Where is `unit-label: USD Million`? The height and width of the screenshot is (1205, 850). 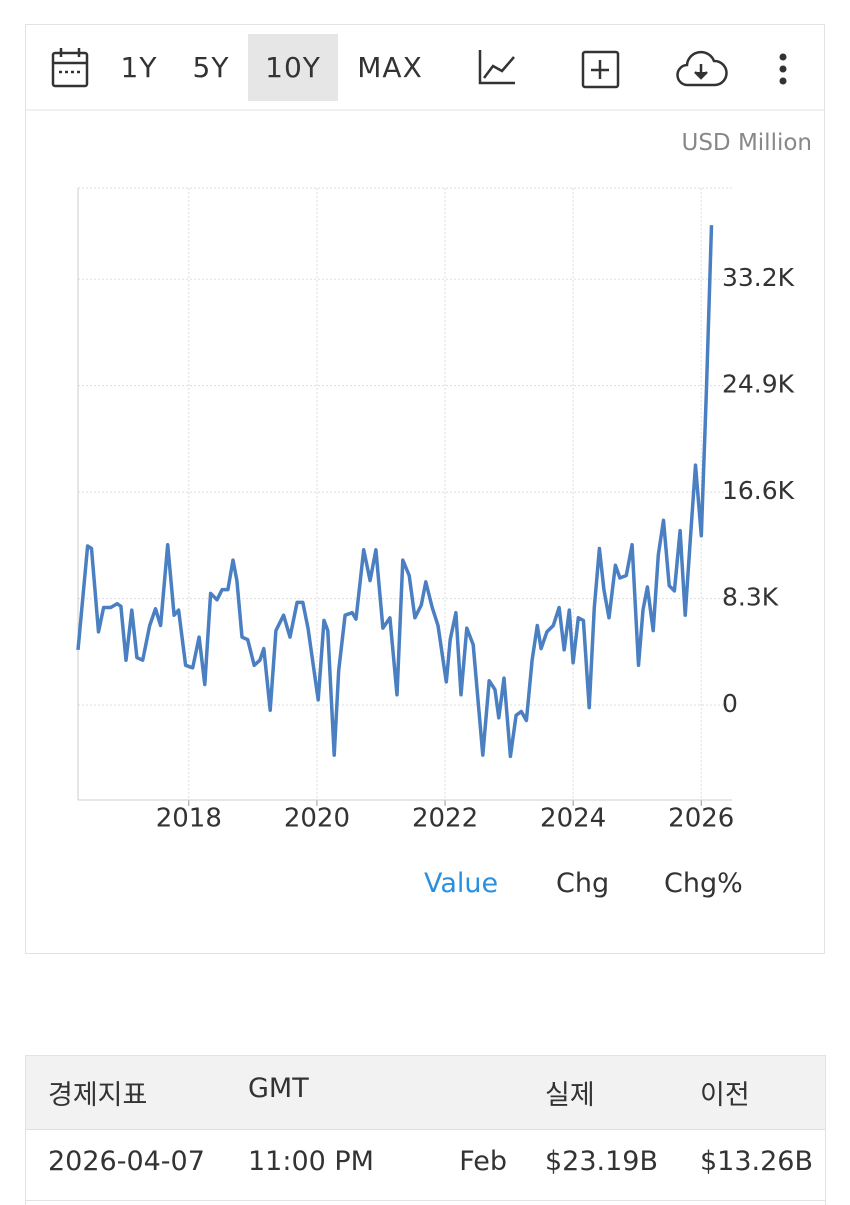 unit-label: USD Million is located at coordinates (746, 143).